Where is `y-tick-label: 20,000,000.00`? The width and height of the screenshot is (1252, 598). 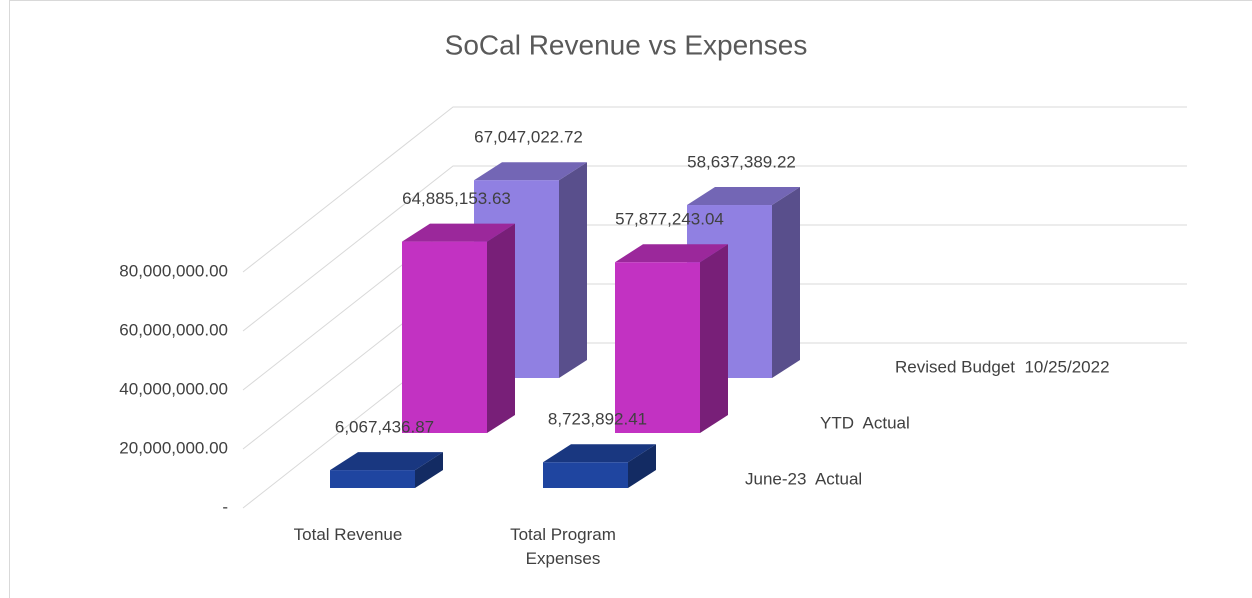
y-tick-label: 20,000,000.00 is located at coordinates (173, 447).